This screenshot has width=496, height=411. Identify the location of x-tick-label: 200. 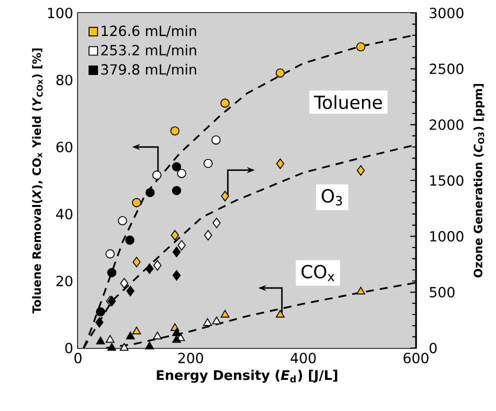
(191, 358).